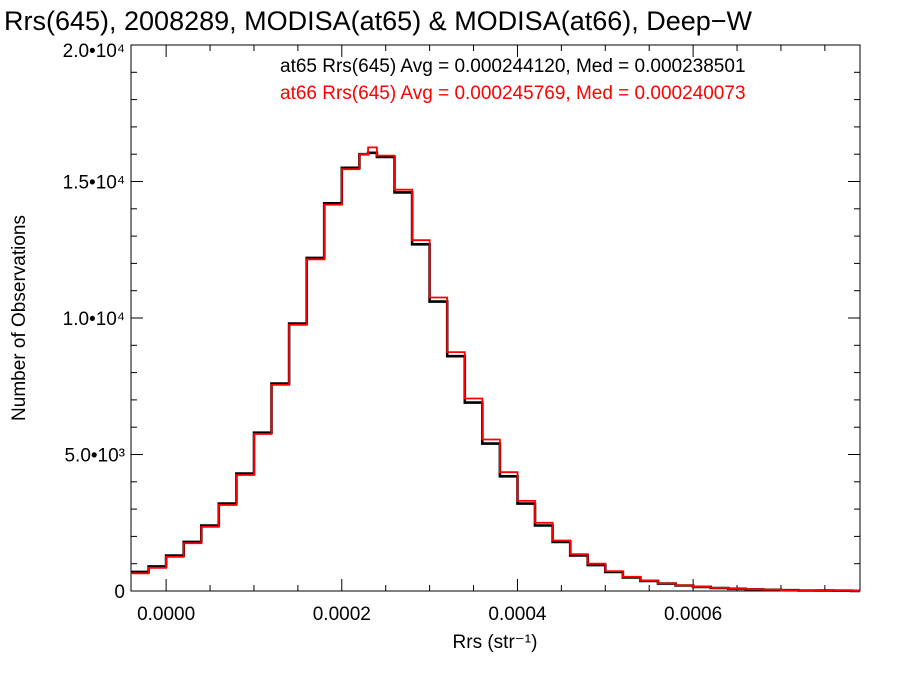  Describe the element at coordinates (19, 318) in the screenshot. I see `y-axis-label: Number of Observations` at that location.